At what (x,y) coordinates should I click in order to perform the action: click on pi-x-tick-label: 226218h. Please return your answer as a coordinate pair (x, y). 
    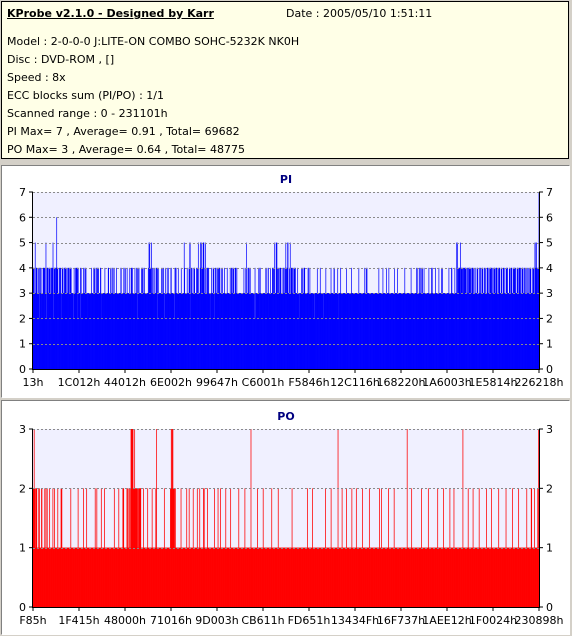
    Looking at the image, I should click on (539, 382).